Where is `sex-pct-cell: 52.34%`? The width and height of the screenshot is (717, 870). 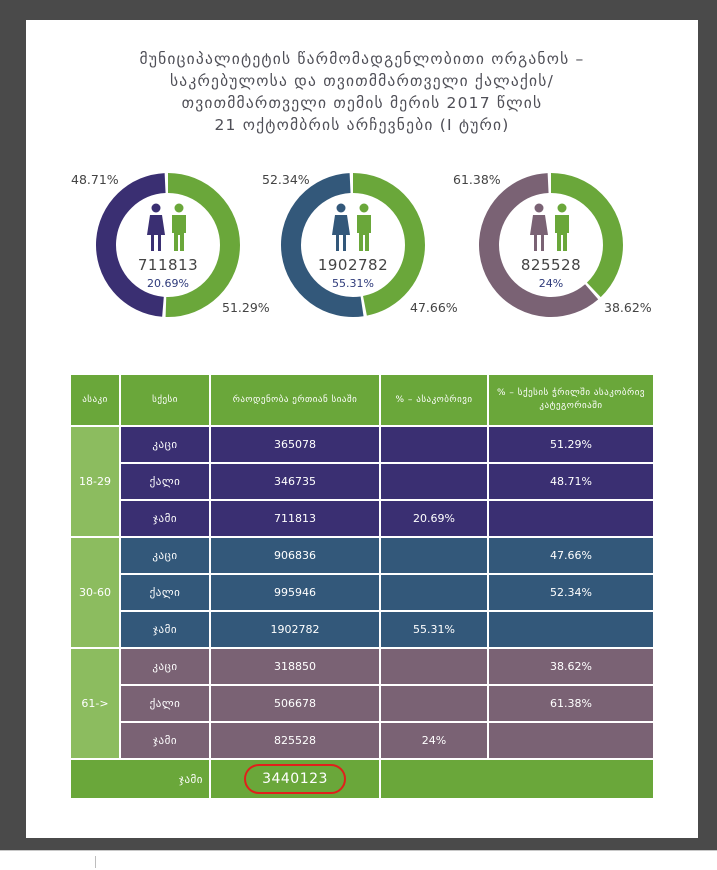
sex-pct-cell: 52.34% is located at coordinates (571, 592).